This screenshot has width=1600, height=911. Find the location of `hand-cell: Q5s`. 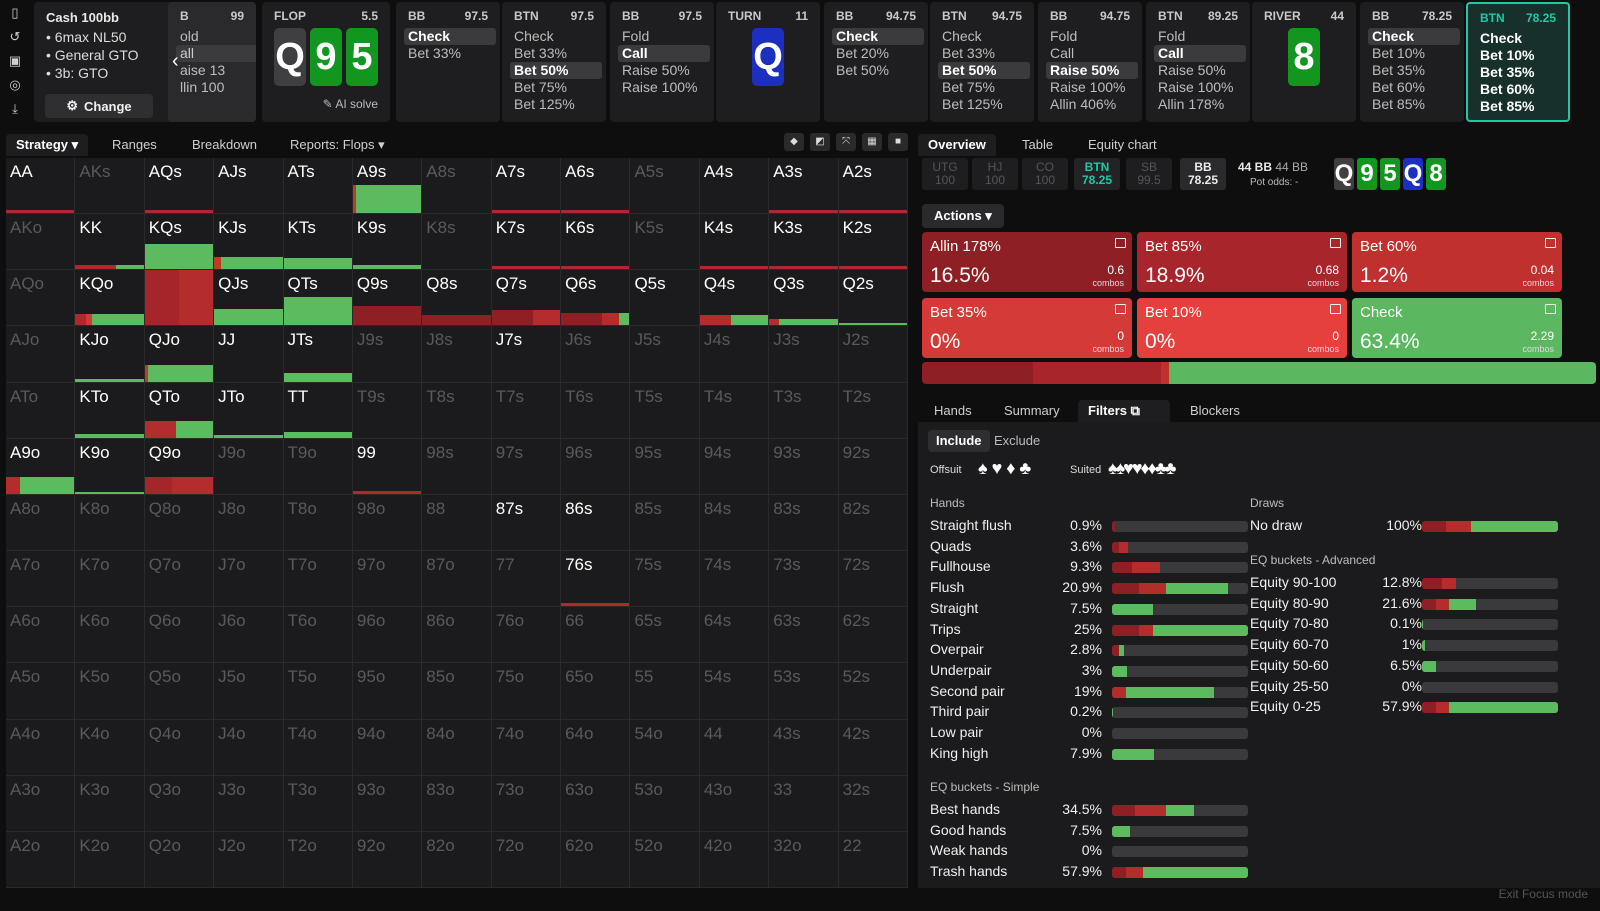

hand-cell: Q5s is located at coordinates (665, 298).